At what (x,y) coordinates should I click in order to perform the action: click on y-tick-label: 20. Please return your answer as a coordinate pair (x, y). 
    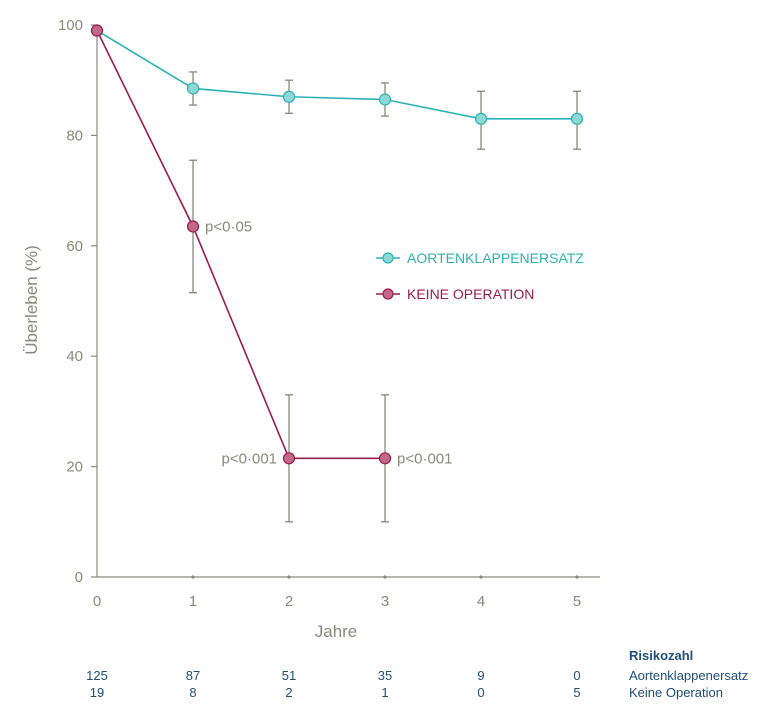
    Looking at the image, I should click on (74, 467).